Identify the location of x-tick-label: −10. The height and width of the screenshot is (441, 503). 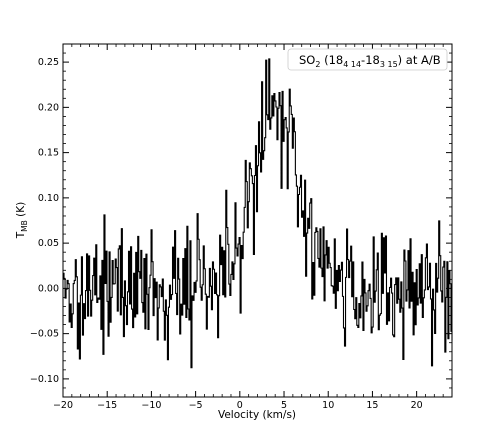
(151, 405).